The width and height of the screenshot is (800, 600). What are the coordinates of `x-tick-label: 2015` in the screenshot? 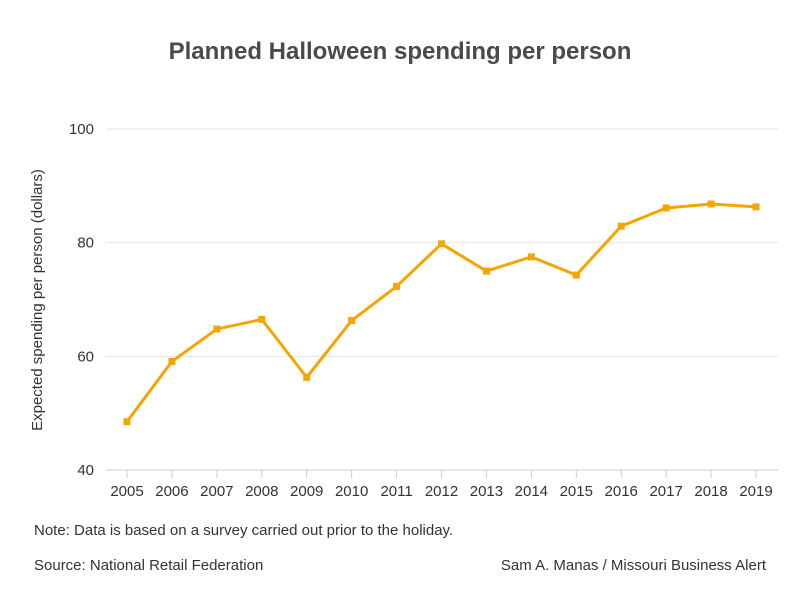 It's located at (576, 491).